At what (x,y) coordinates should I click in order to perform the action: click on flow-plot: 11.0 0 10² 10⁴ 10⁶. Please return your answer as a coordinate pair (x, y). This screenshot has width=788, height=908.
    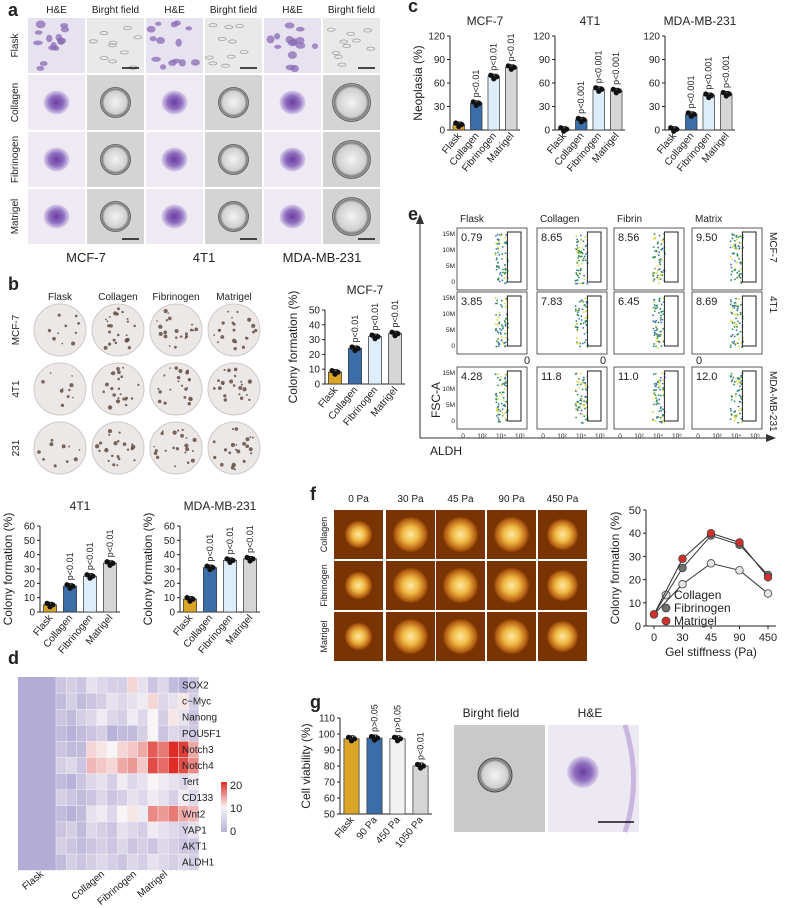
    Looking at the image, I should click on (649, 403).